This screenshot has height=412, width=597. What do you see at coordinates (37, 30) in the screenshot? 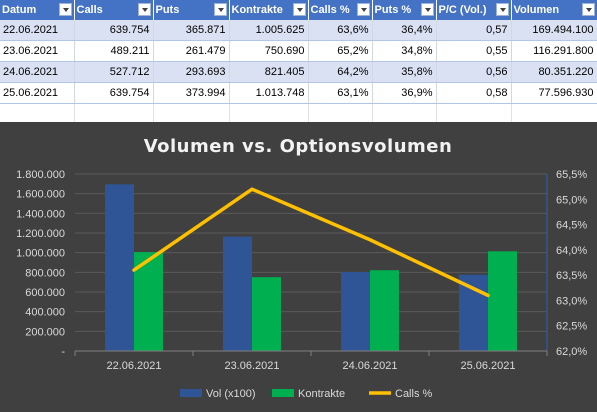
I see `table-cell: 22.06.2021` at bounding box center [37, 30].